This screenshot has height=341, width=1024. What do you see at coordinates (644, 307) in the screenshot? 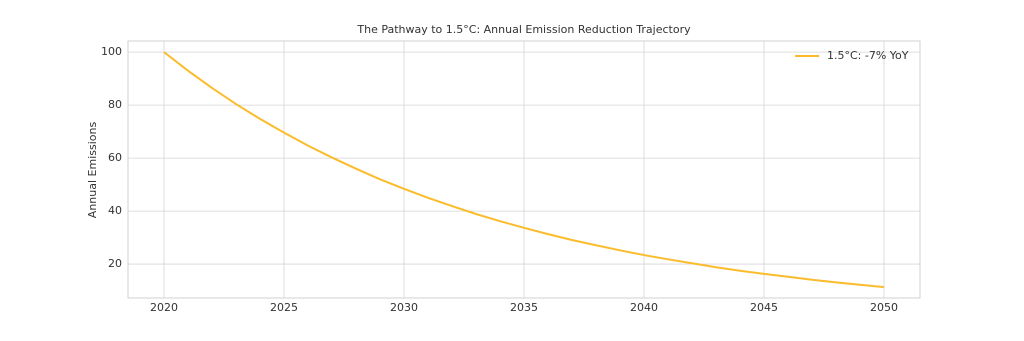
I see `x-tick-label: 2040` at bounding box center [644, 307].